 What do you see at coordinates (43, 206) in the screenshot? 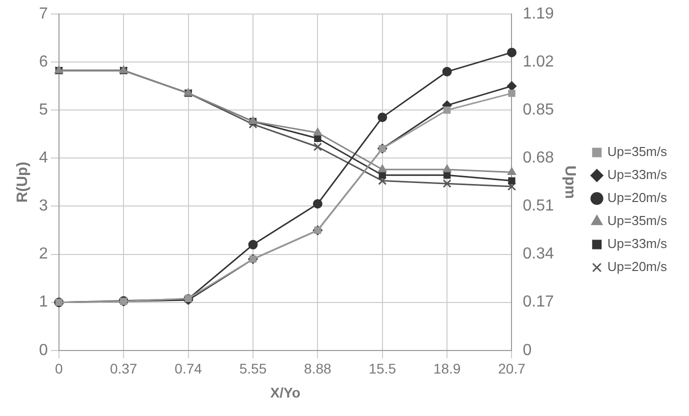
I see `y-tick-label: 3` at bounding box center [43, 206].